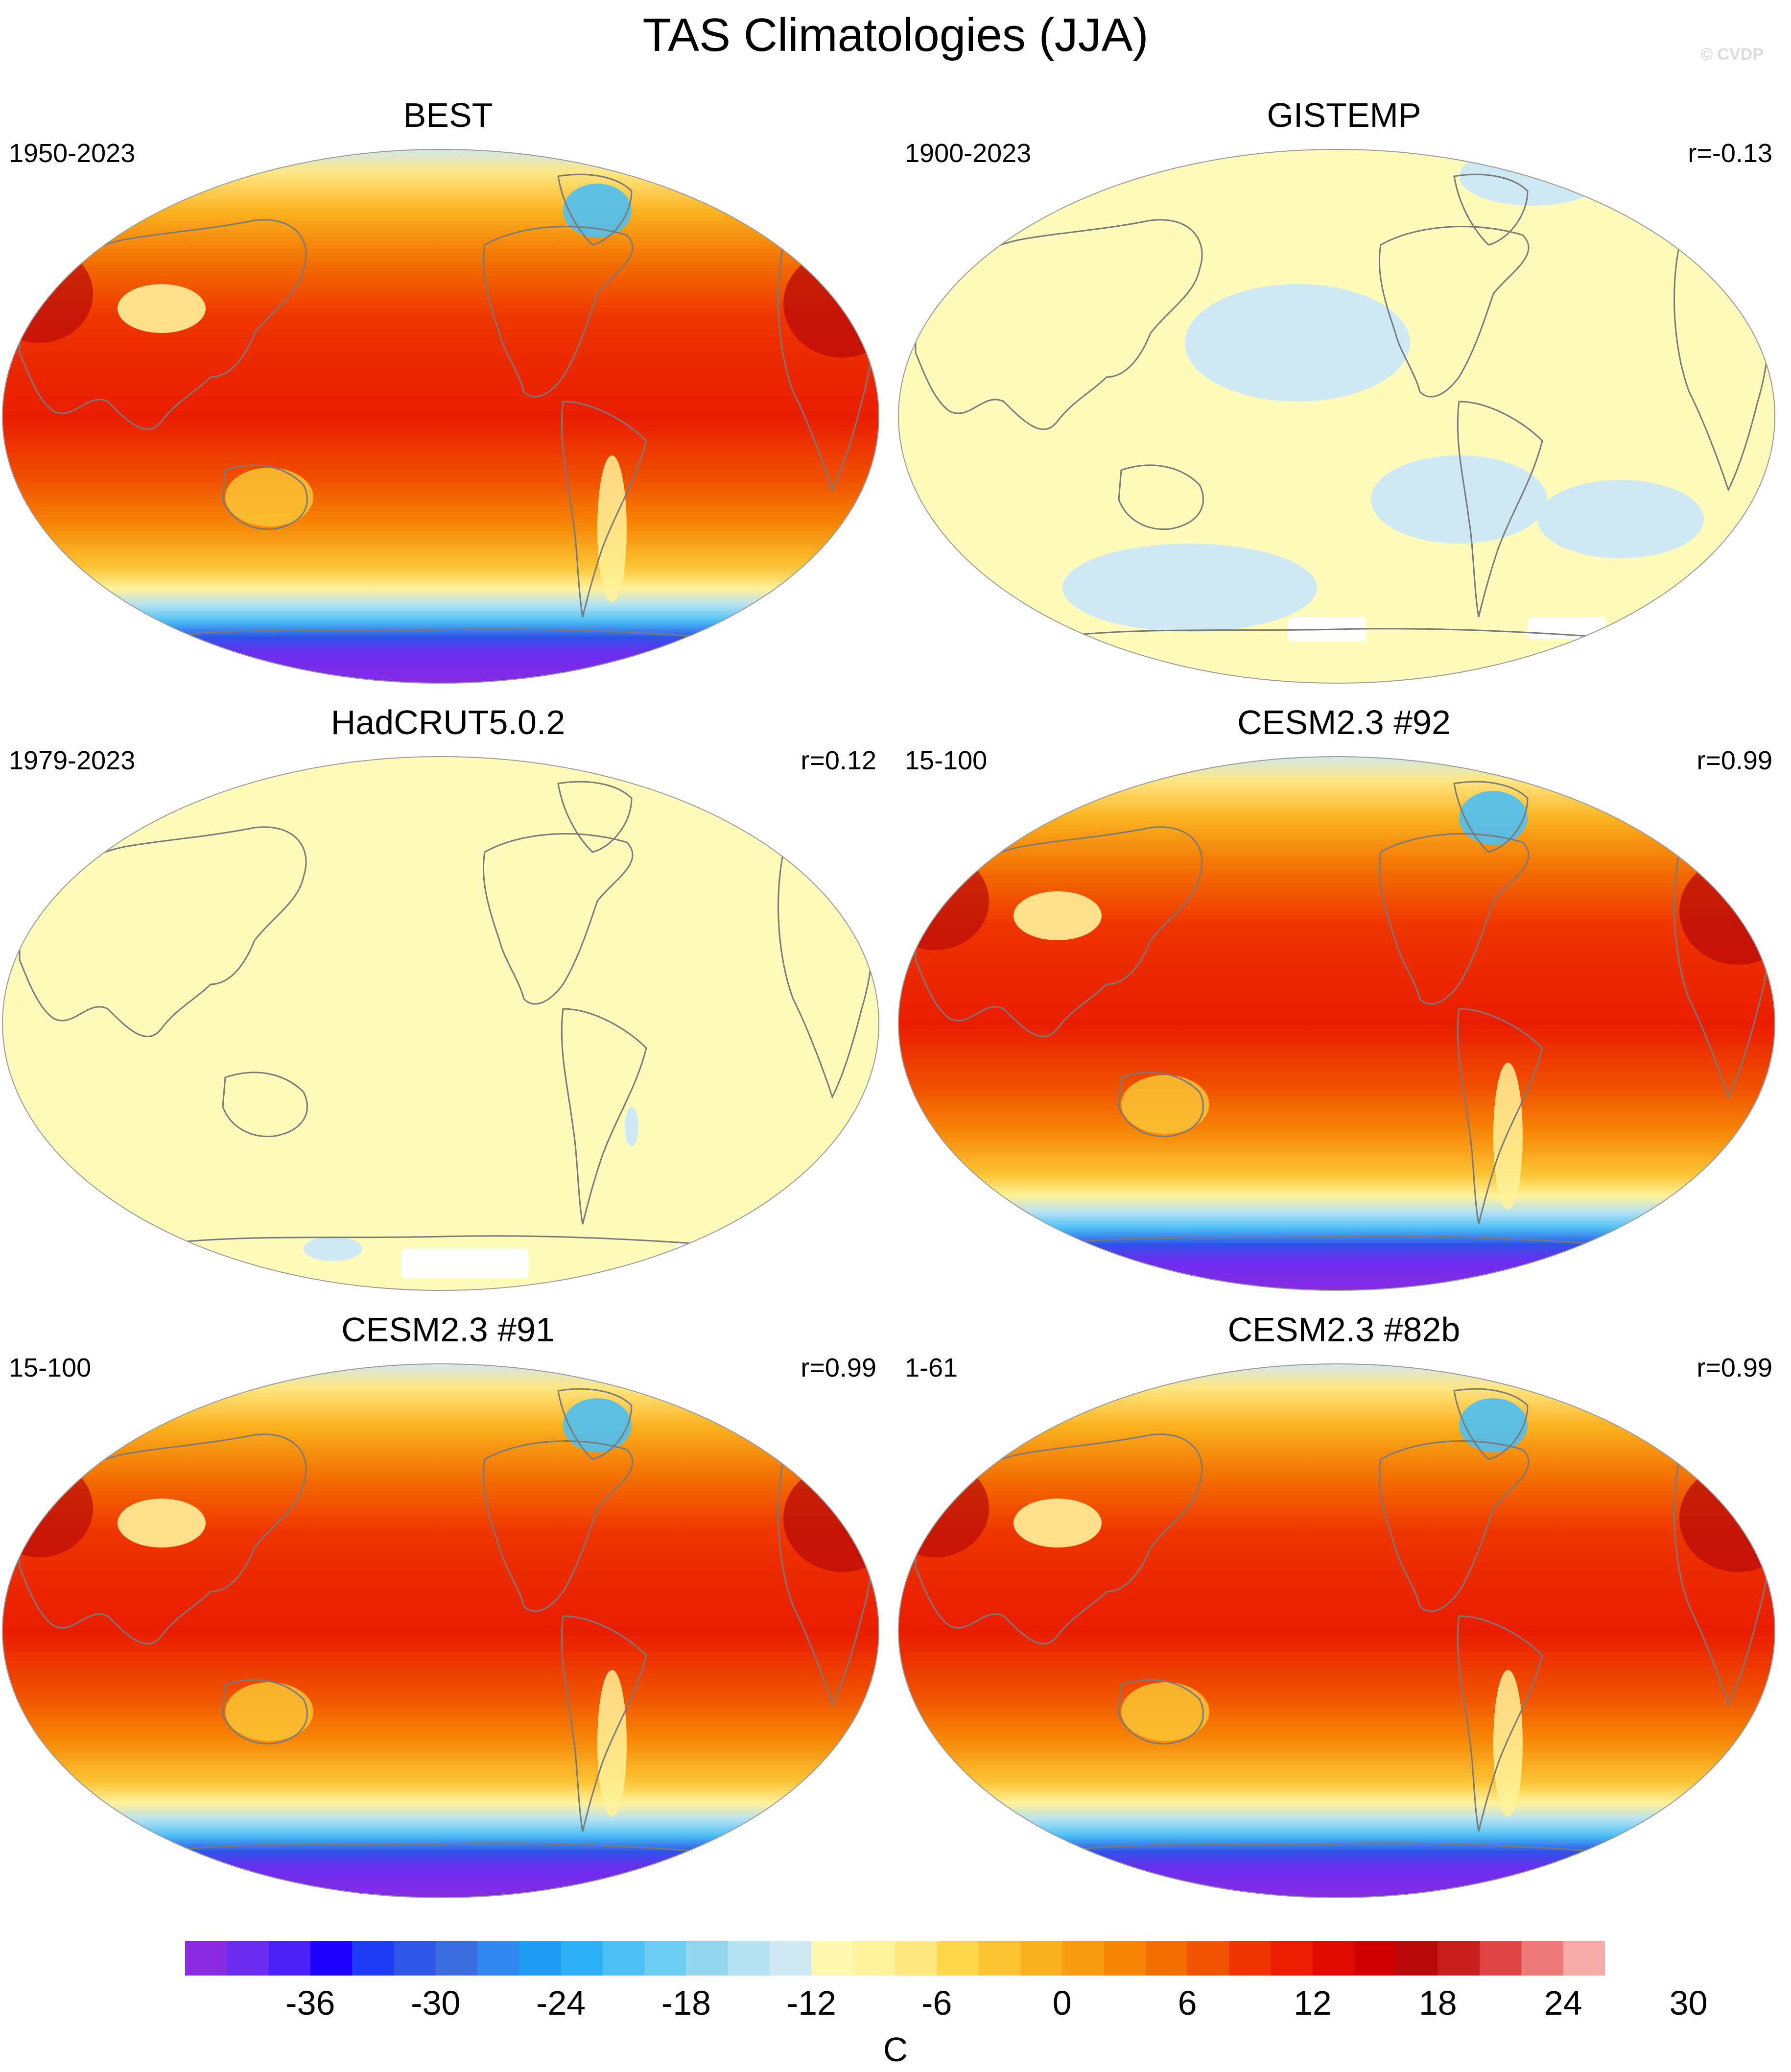 Image resolution: width=1791 pixels, height=2072 pixels. I want to click on map-panel: BEST 1950-2023, so click(448, 396).